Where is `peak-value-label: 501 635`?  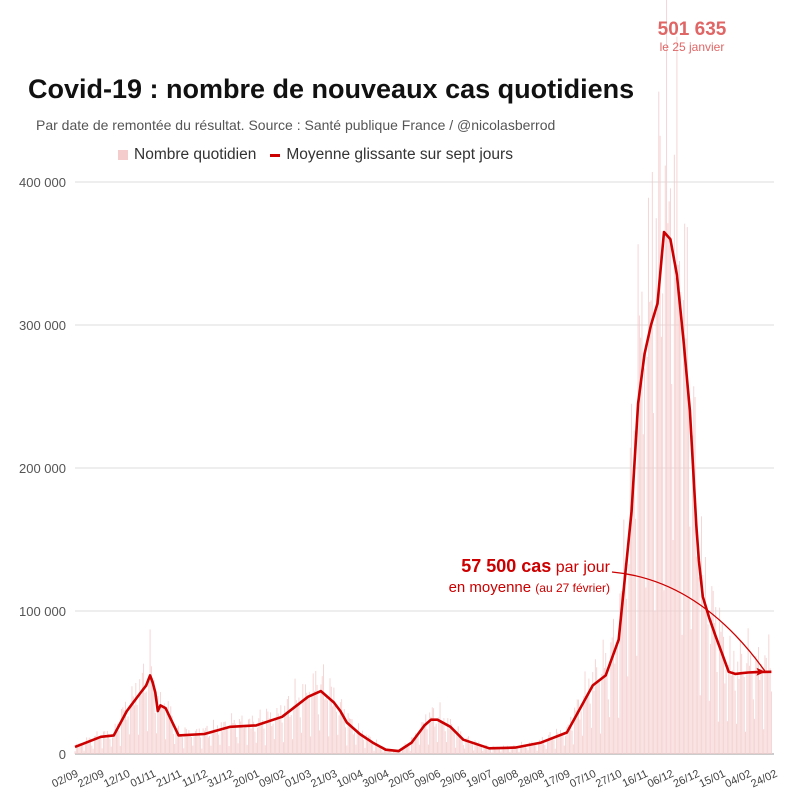
peak-value-label: 501 635 is located at coordinates (692, 29).